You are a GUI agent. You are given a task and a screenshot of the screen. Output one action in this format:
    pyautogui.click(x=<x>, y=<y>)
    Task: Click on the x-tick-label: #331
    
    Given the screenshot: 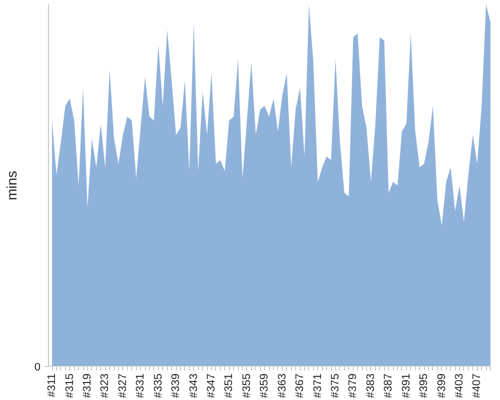 What is the action you would take?
    pyautogui.click(x=140, y=385)
    